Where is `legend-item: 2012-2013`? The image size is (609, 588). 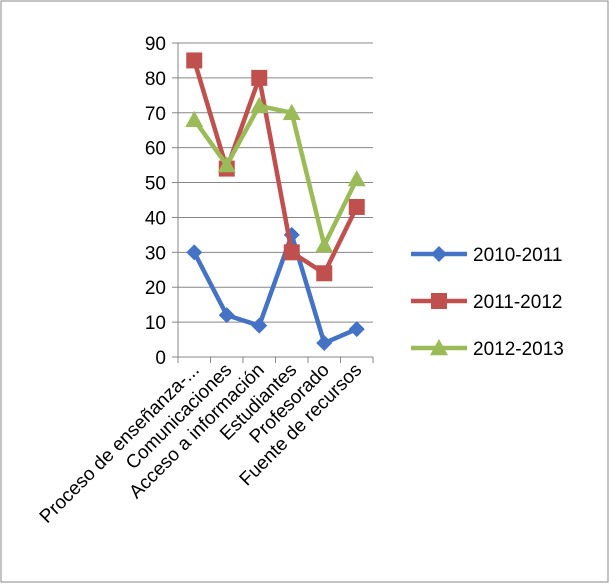 legend-item: 2012-2013 is located at coordinates (487, 349).